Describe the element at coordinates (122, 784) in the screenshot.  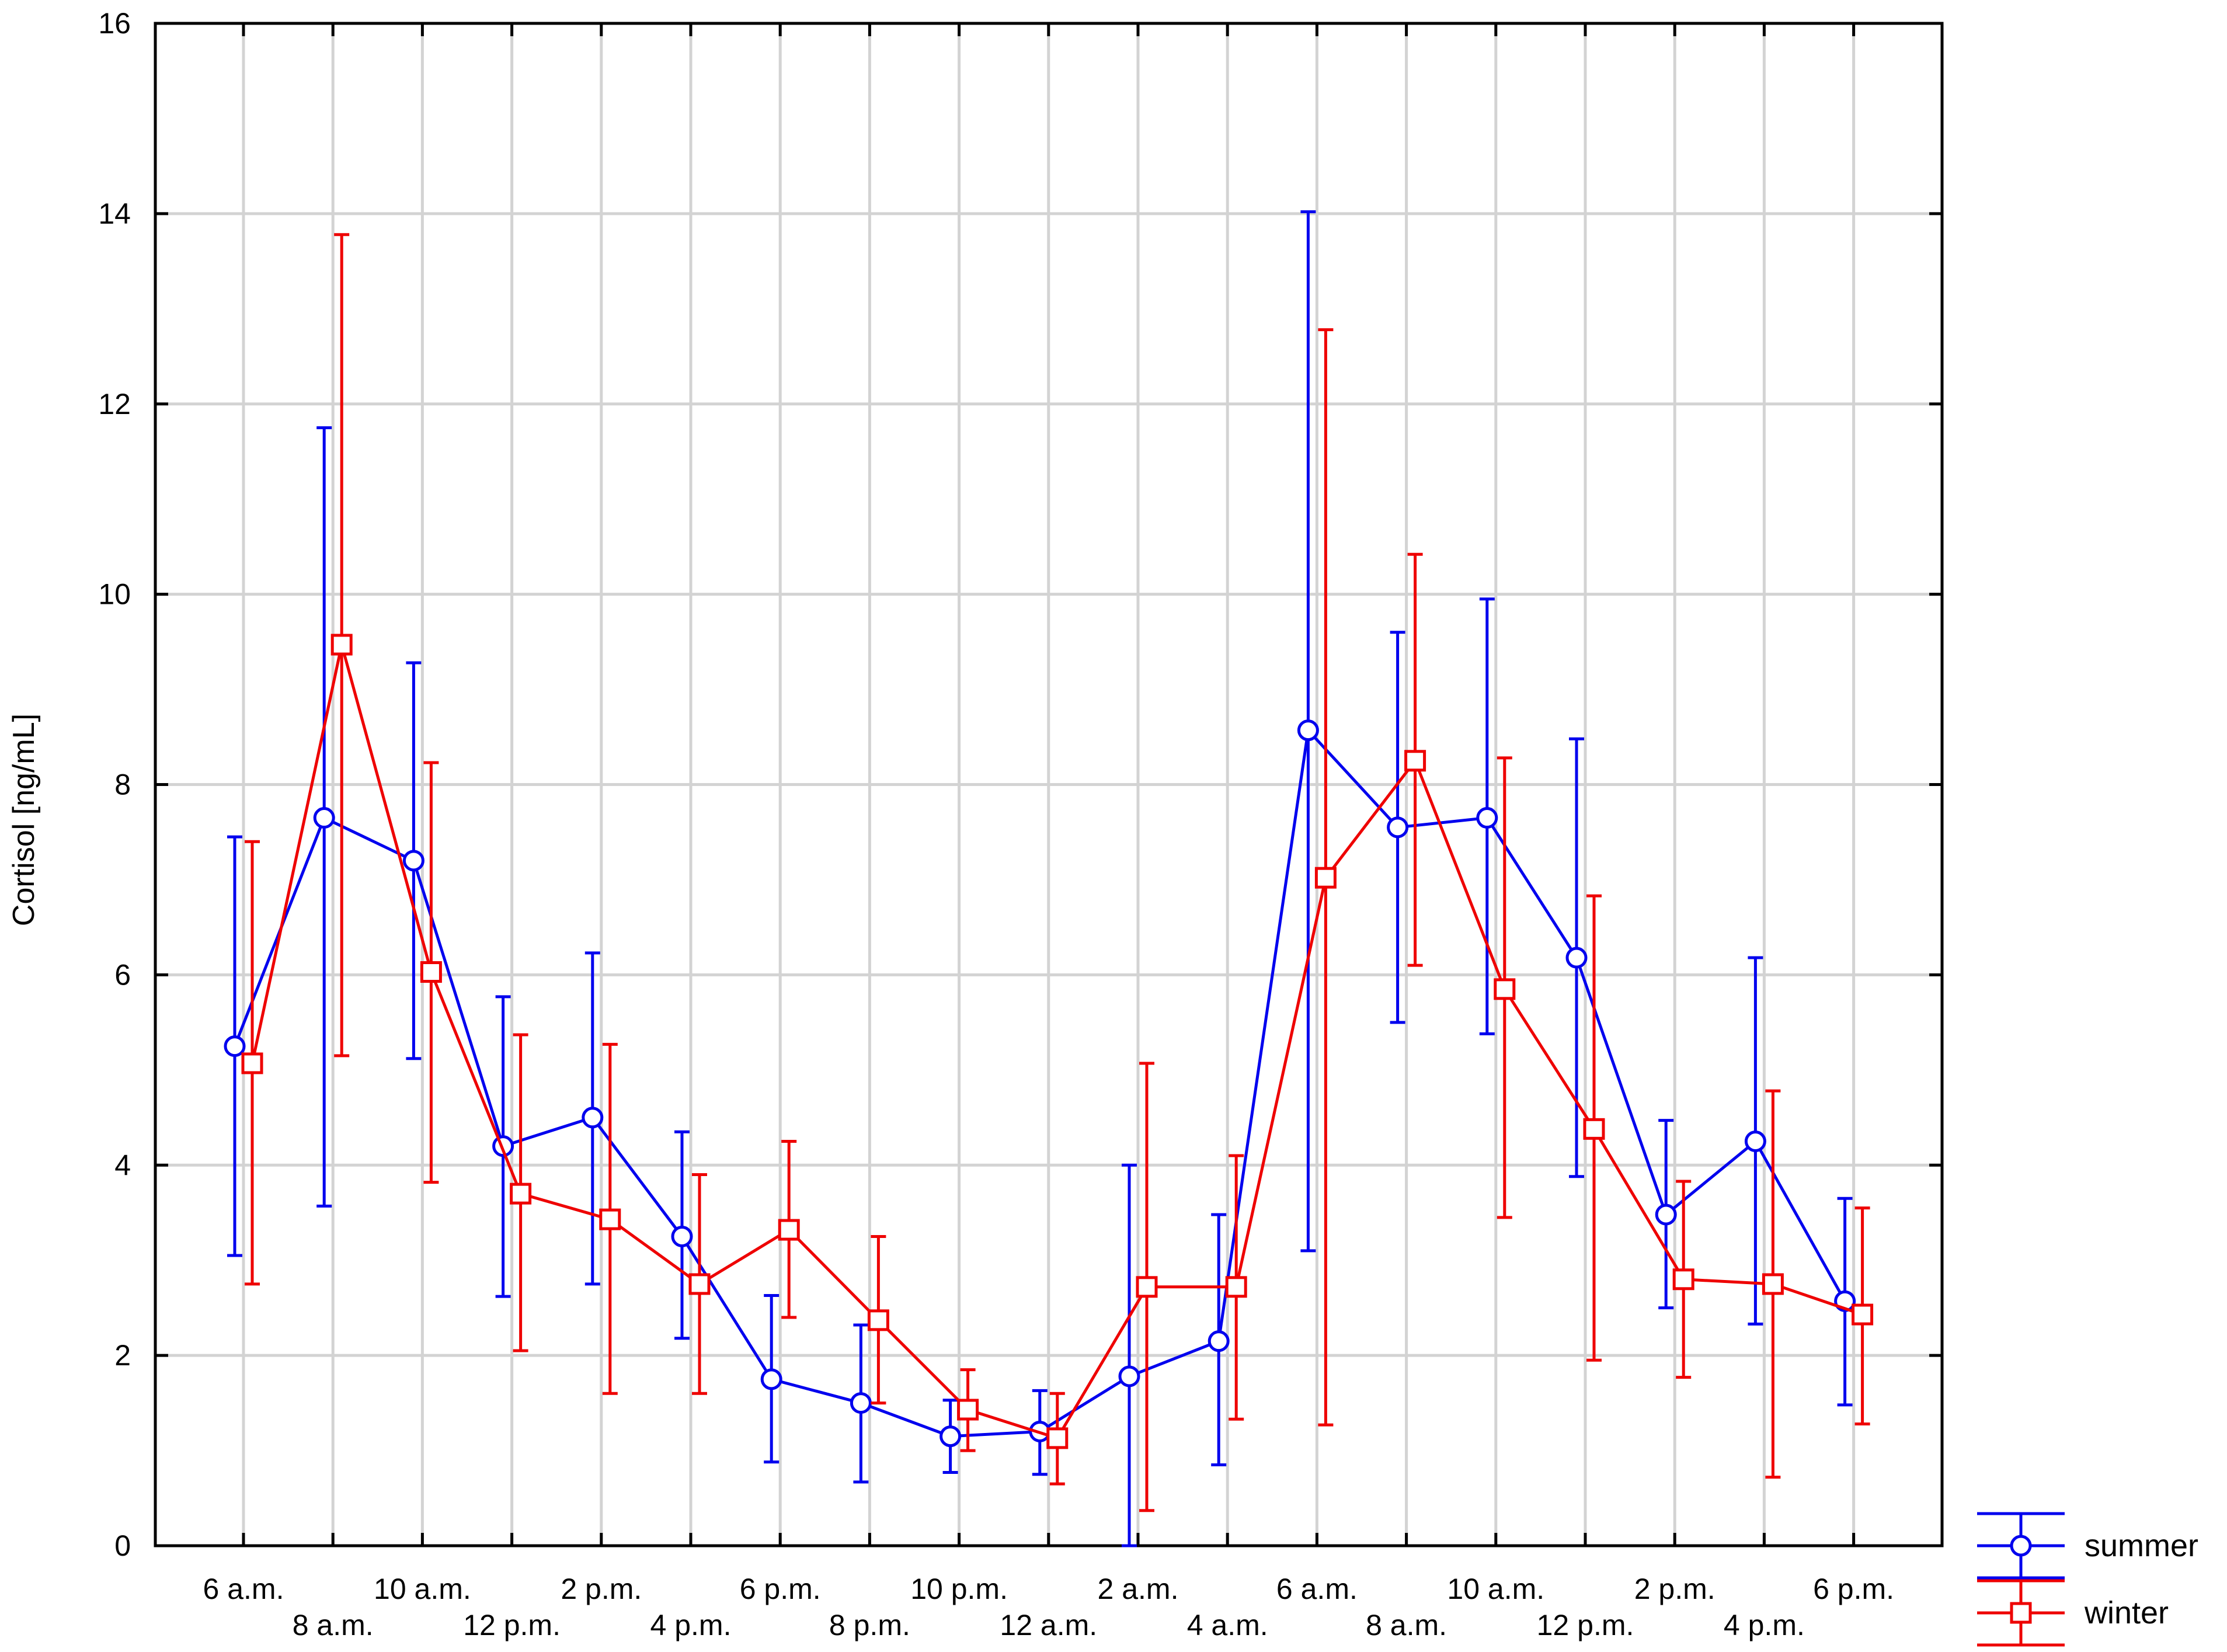
I see `y-tick-label: 8` at that location.